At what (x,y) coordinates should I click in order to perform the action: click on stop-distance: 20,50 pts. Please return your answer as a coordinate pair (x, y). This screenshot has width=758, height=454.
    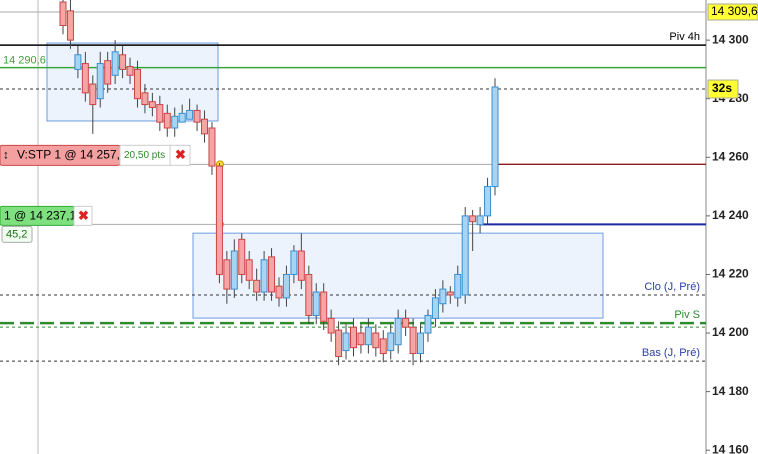
    Looking at the image, I should click on (144, 155).